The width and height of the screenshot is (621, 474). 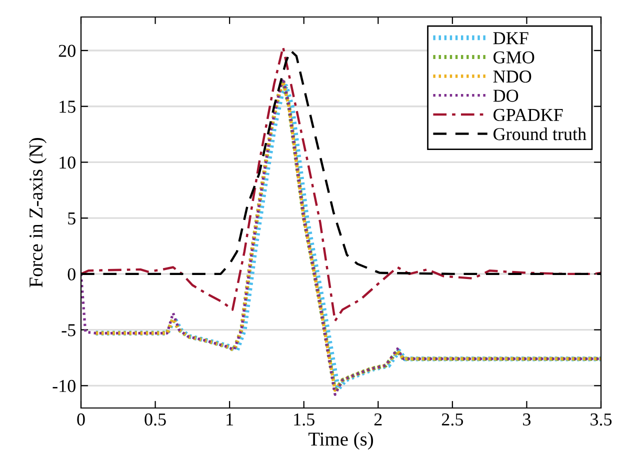 I want to click on x-tick-label: 0, so click(x=81, y=419).